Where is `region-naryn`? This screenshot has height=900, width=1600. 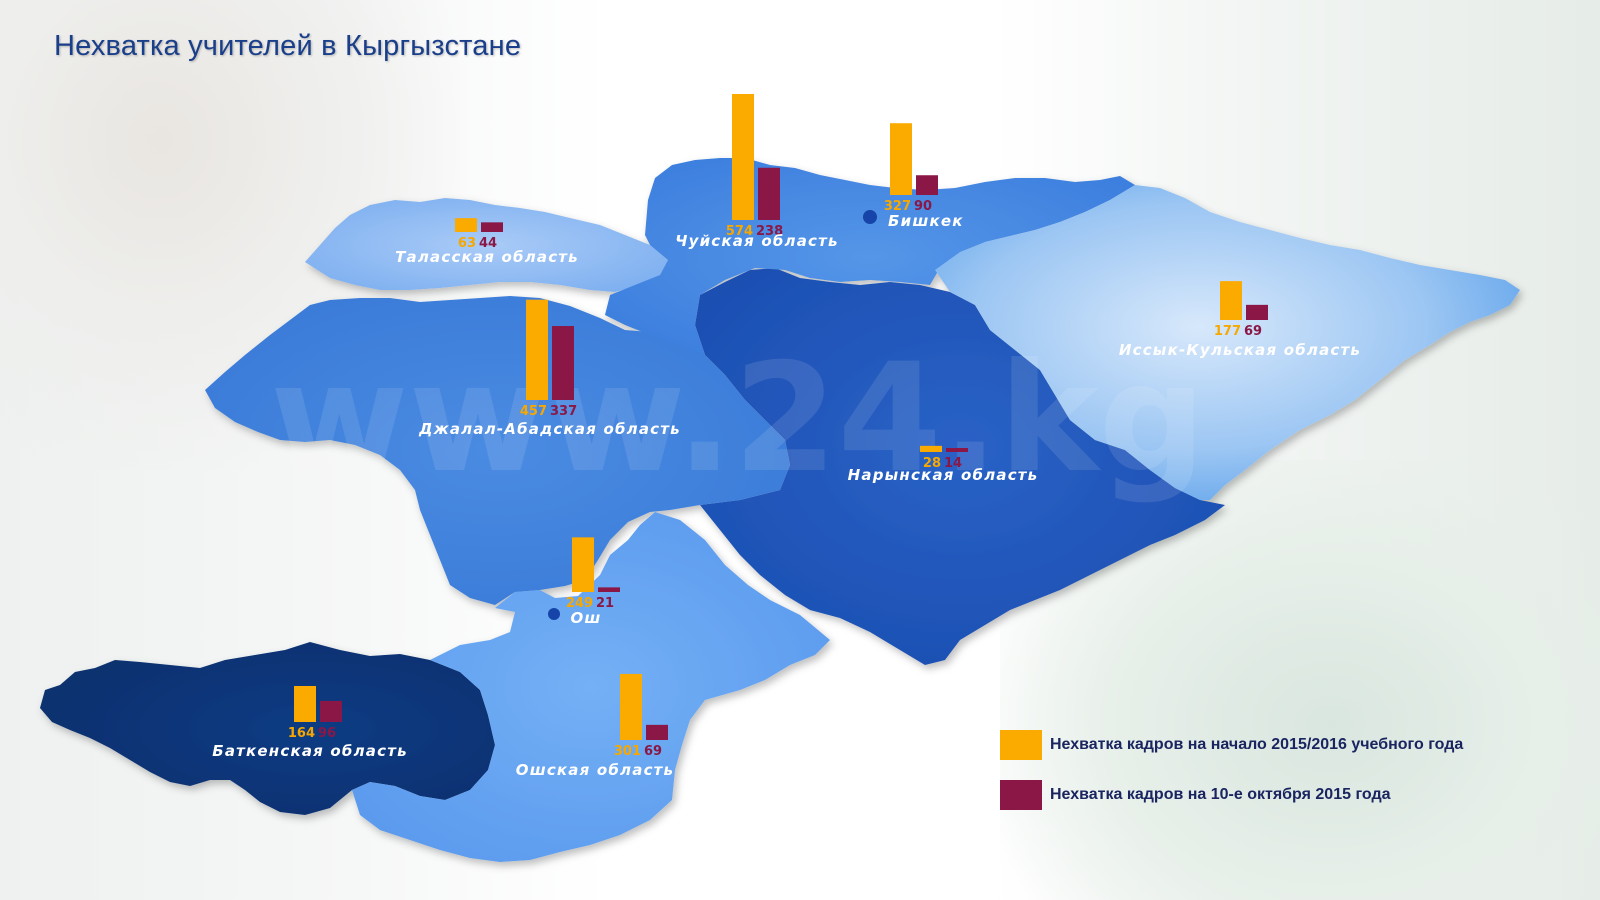
region-naryn is located at coordinates (960, 466).